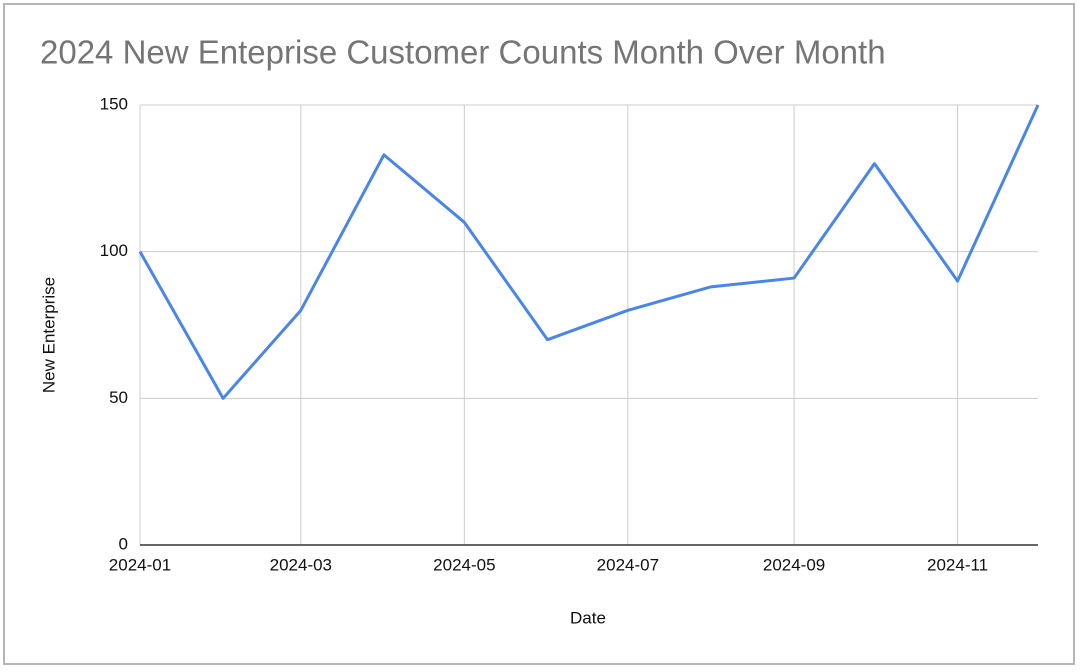  I want to click on x-tick-label: 2024-11, so click(957, 564).